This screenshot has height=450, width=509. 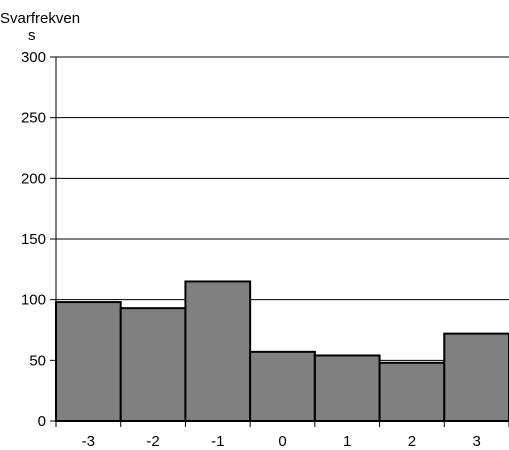 What do you see at coordinates (33, 178) in the screenshot?
I see `y-tick-label-200: 200` at bounding box center [33, 178].